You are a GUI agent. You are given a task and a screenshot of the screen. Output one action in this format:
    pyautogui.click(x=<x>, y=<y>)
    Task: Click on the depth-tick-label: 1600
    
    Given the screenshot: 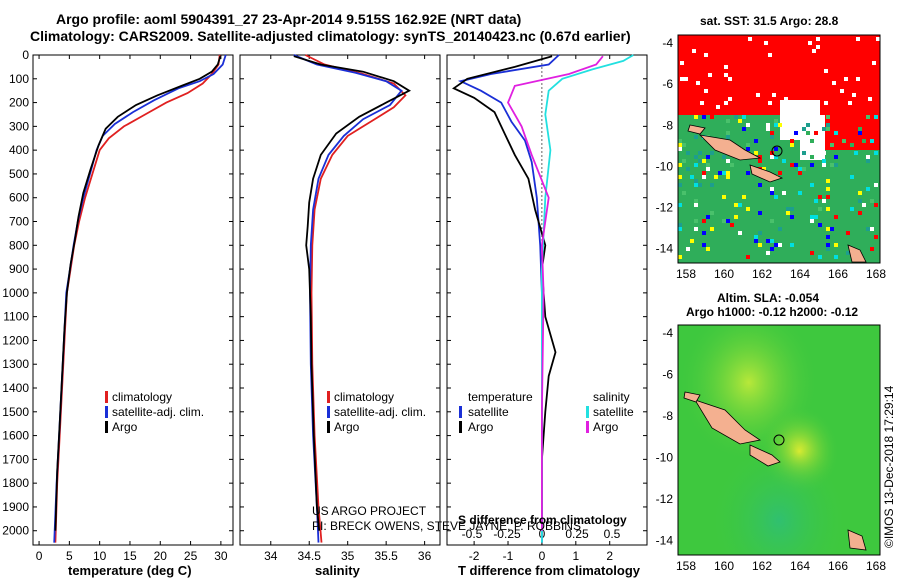 What is the action you would take?
    pyautogui.click(x=15, y=436)
    